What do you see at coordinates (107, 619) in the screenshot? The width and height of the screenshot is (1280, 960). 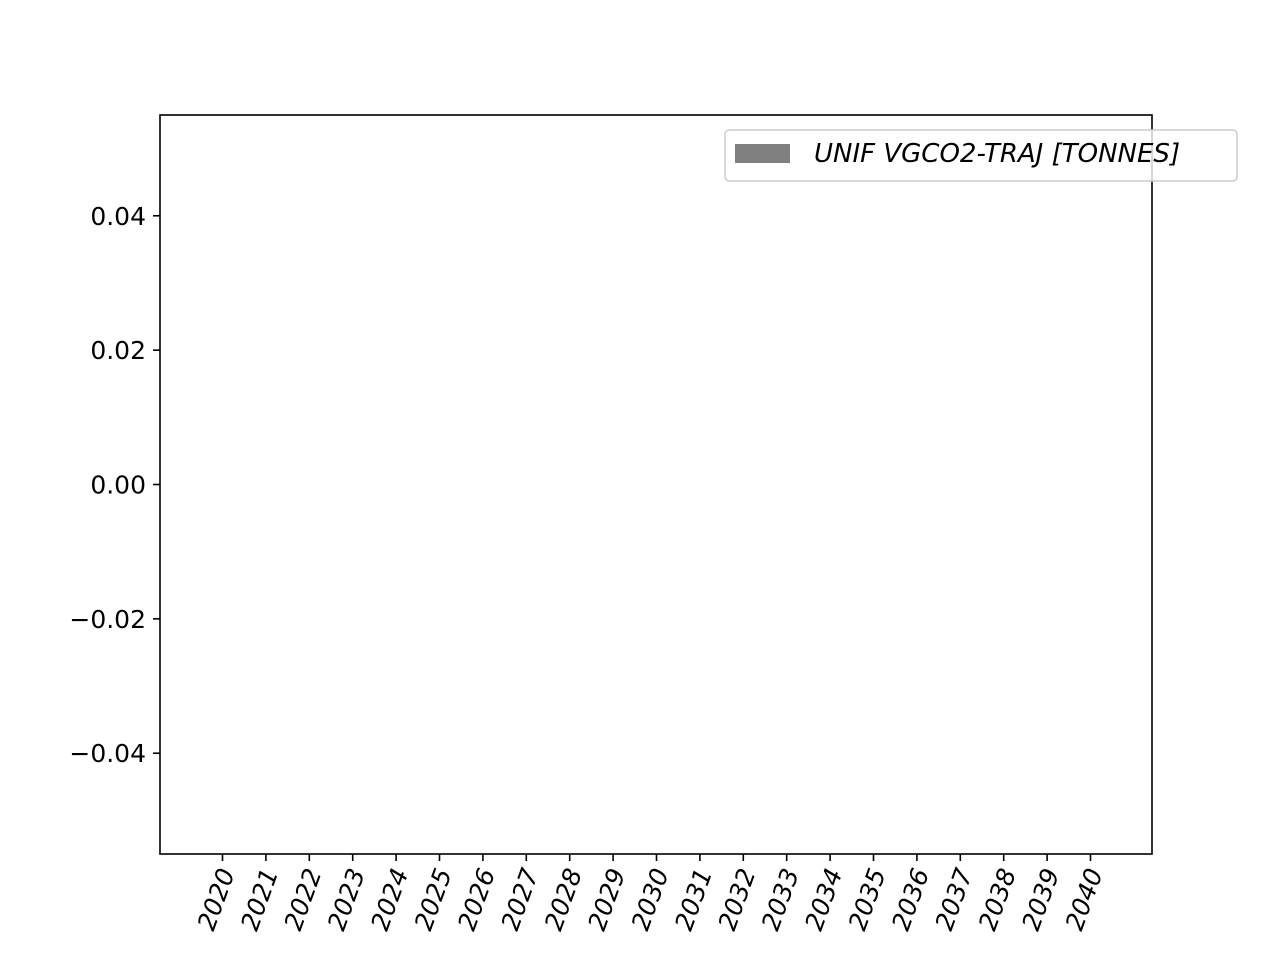 I see `y-tick-label: −0.02` at bounding box center [107, 619].